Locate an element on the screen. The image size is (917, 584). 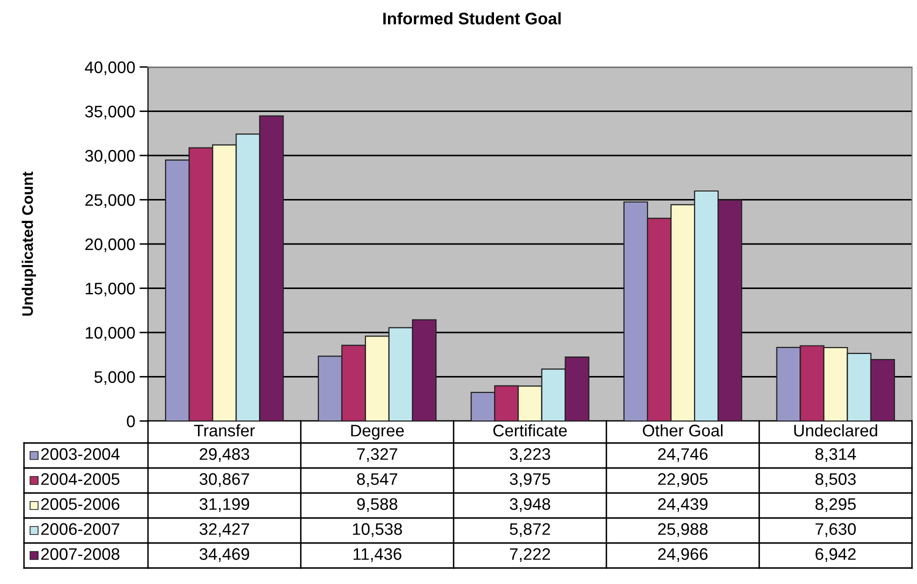
data-label: 24,439 is located at coordinates (683, 505).